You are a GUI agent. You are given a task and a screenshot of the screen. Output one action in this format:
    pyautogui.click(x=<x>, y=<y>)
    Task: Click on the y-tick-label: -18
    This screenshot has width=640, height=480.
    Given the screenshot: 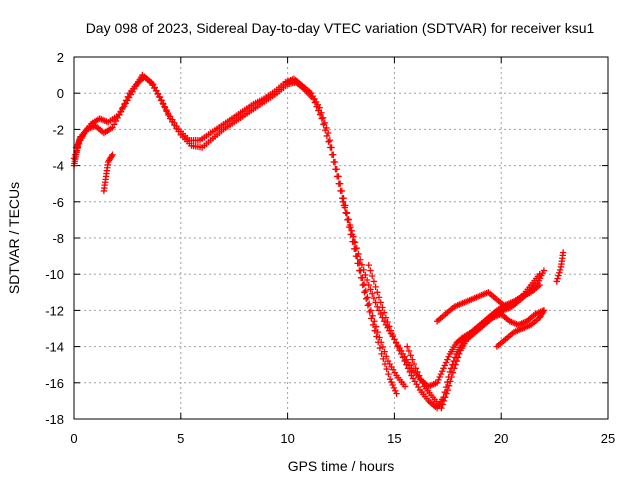 What is the action you would take?
    pyautogui.click(x=54, y=419)
    